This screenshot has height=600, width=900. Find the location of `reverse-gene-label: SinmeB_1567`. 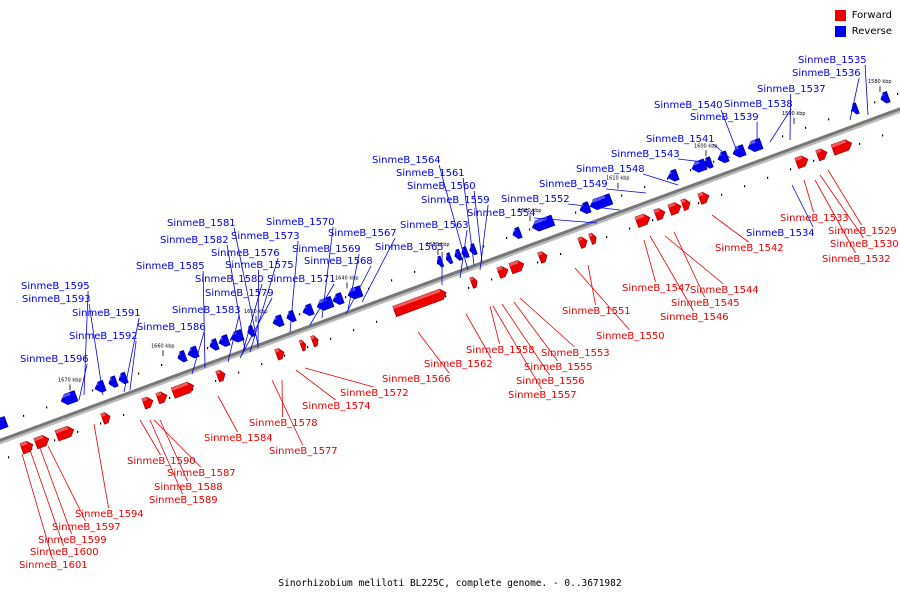

reverse-gene-label: SinmeB_1567 is located at coordinates (362, 233).